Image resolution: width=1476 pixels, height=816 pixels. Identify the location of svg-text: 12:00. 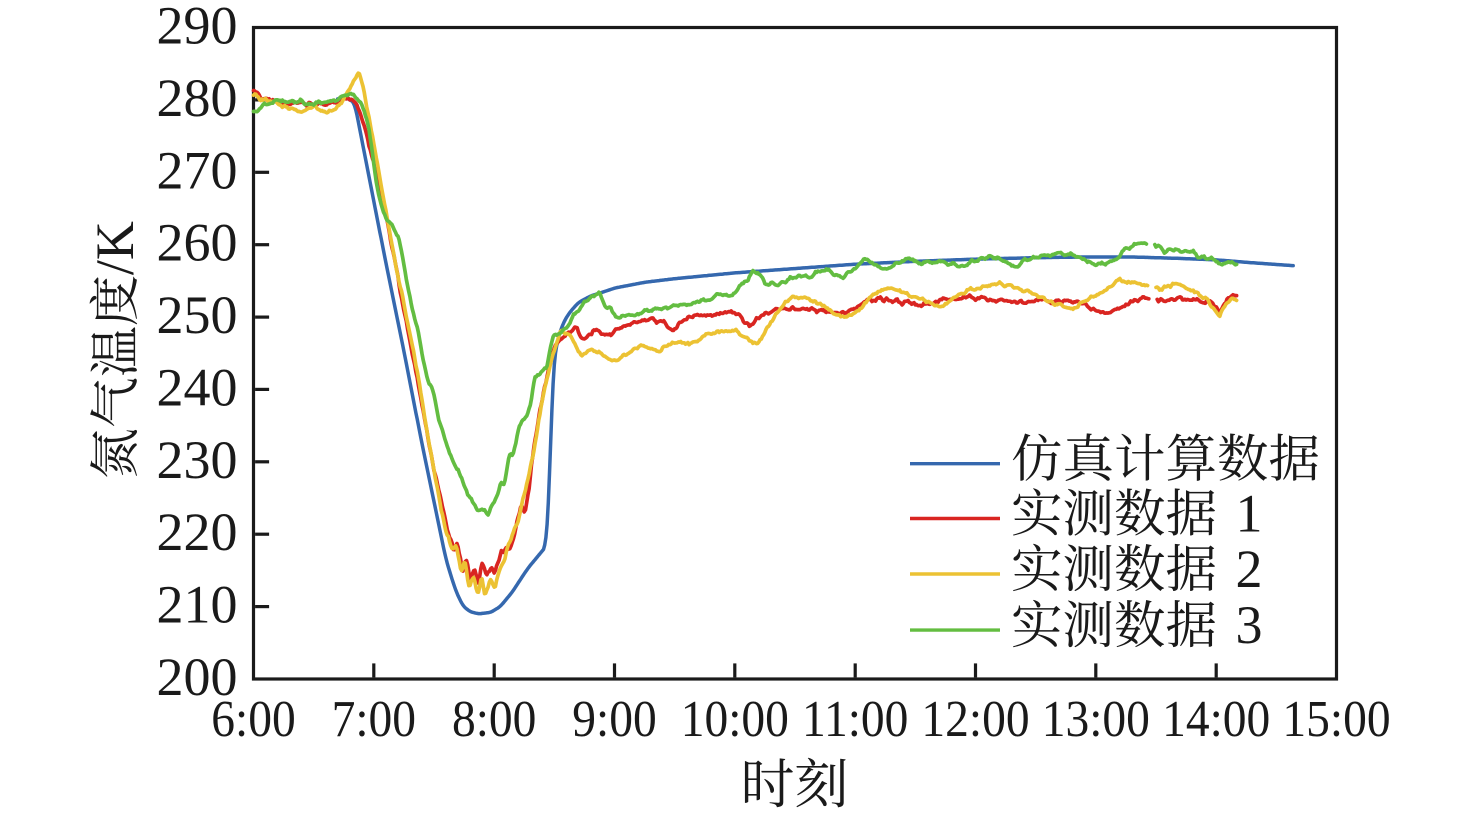
(975, 719).